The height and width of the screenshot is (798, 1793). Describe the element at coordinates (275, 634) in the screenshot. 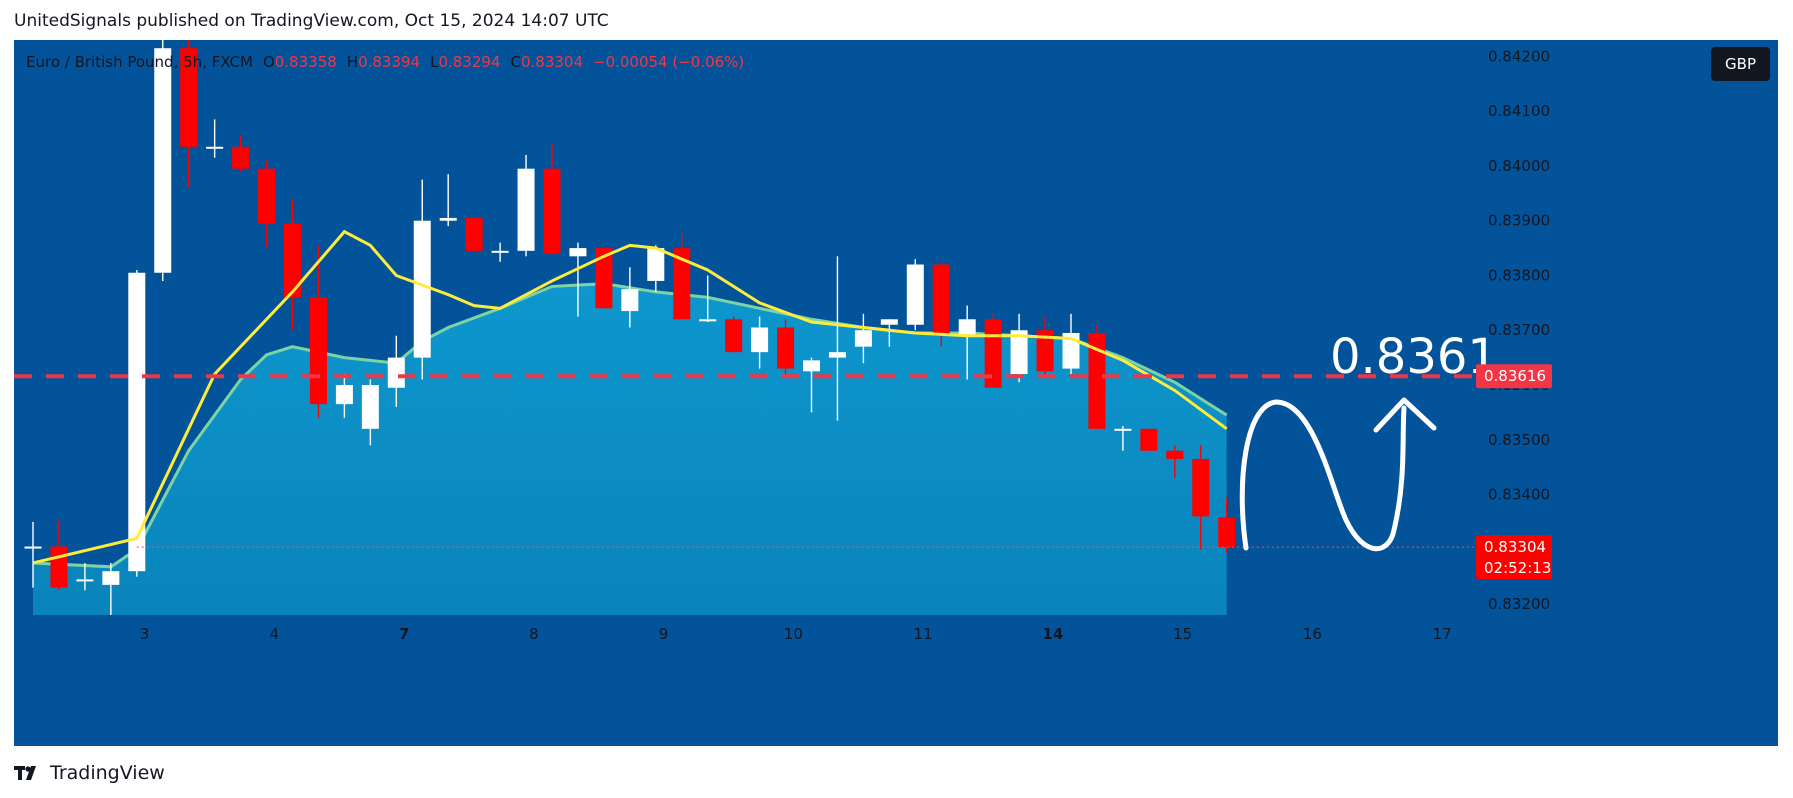

I see `date-tick-label: 4` at that location.